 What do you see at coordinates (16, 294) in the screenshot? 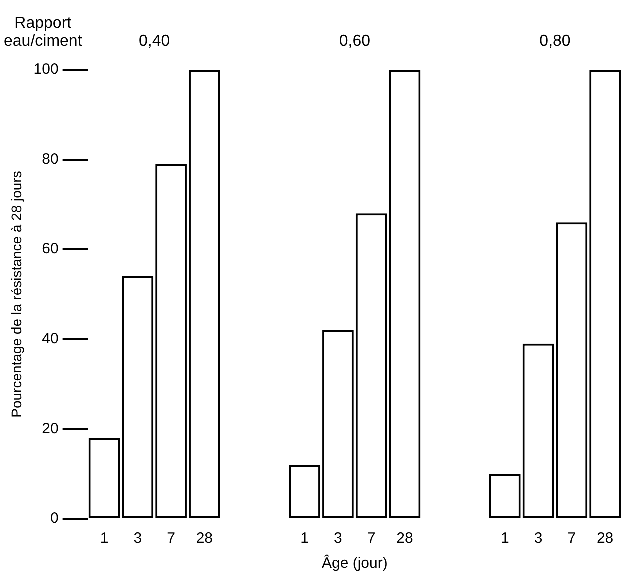
I see `y-axis-title: Pourcentage de la résistance à 28 jours` at bounding box center [16, 294].